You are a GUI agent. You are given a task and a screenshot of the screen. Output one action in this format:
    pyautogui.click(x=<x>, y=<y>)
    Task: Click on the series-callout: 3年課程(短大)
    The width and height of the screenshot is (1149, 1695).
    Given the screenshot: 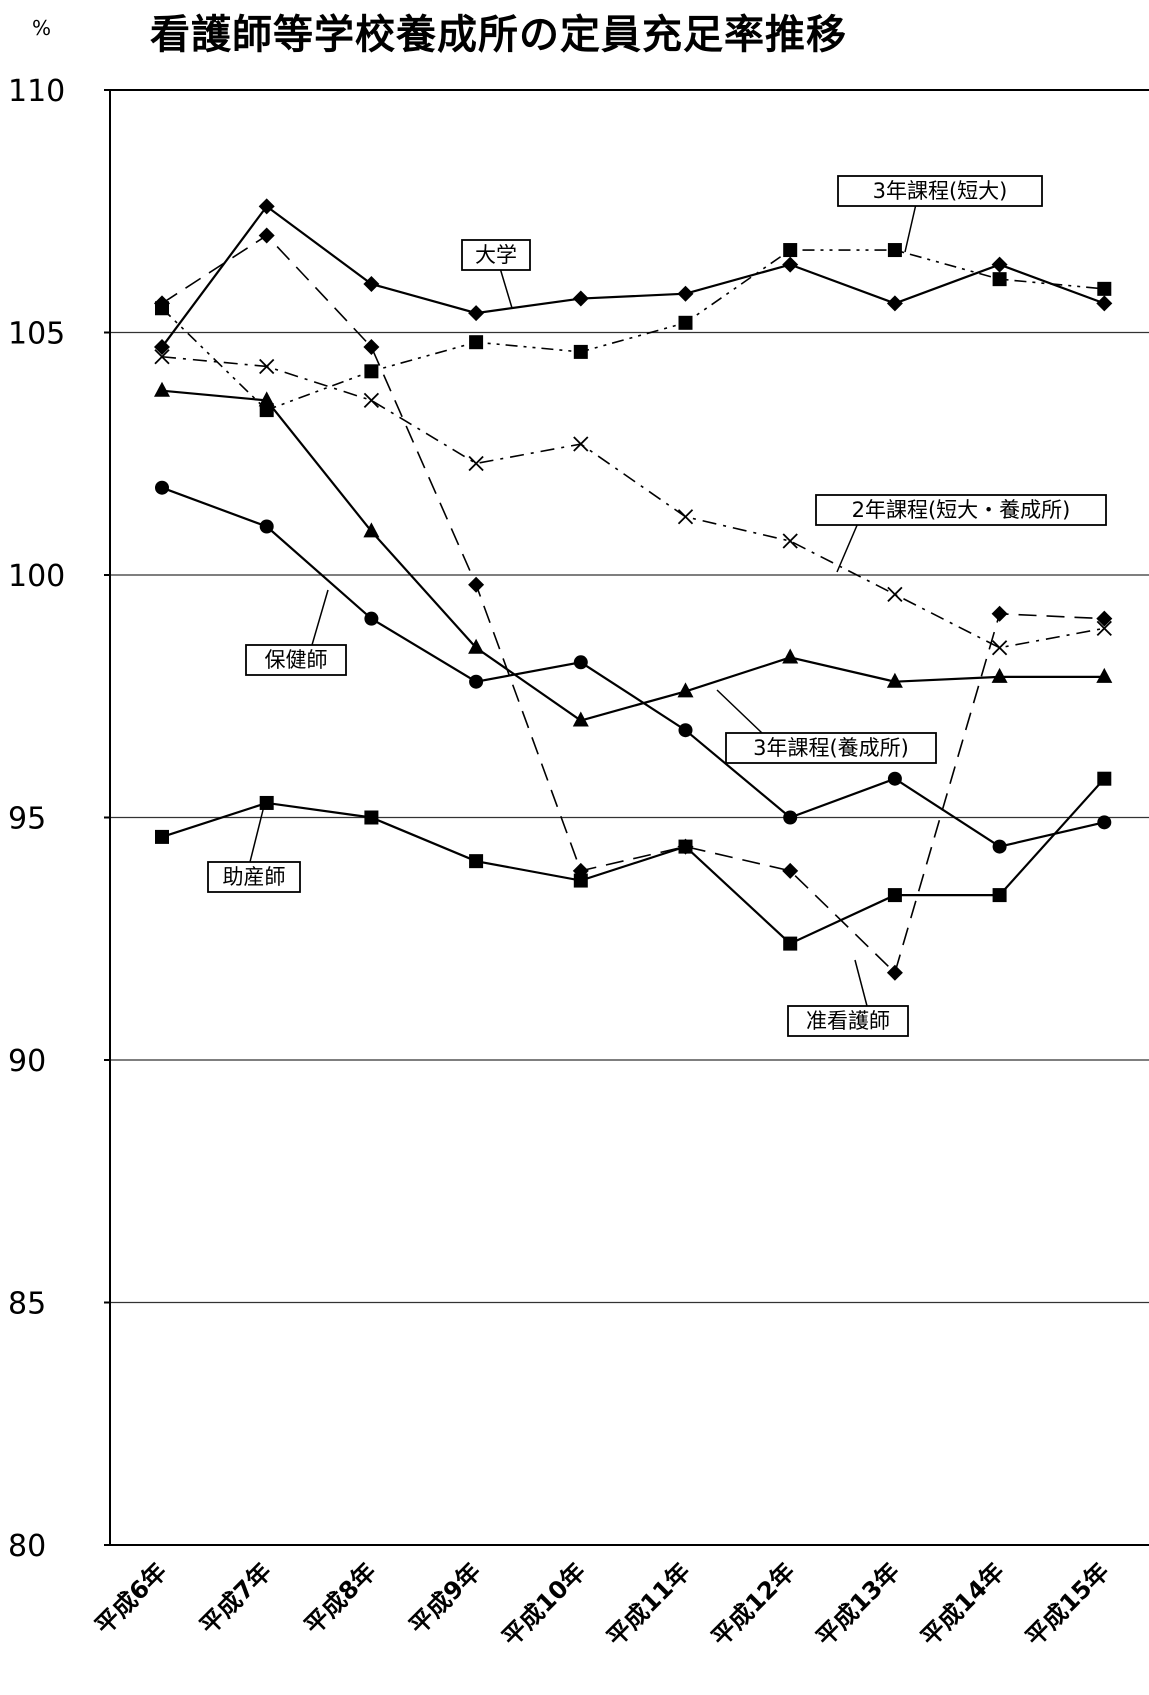 What is the action you would take?
    pyautogui.click(x=940, y=214)
    